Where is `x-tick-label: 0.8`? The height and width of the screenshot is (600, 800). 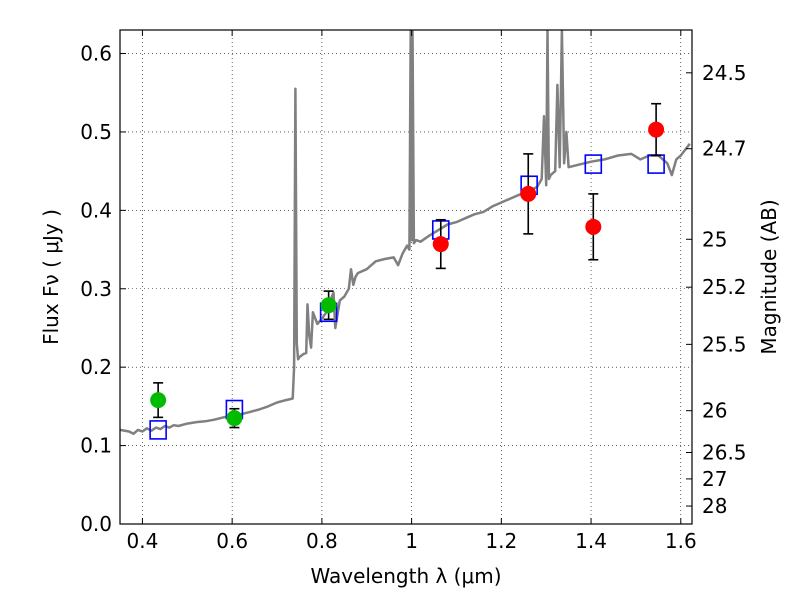 x-tick-label: 0.8 is located at coordinates (322, 541).